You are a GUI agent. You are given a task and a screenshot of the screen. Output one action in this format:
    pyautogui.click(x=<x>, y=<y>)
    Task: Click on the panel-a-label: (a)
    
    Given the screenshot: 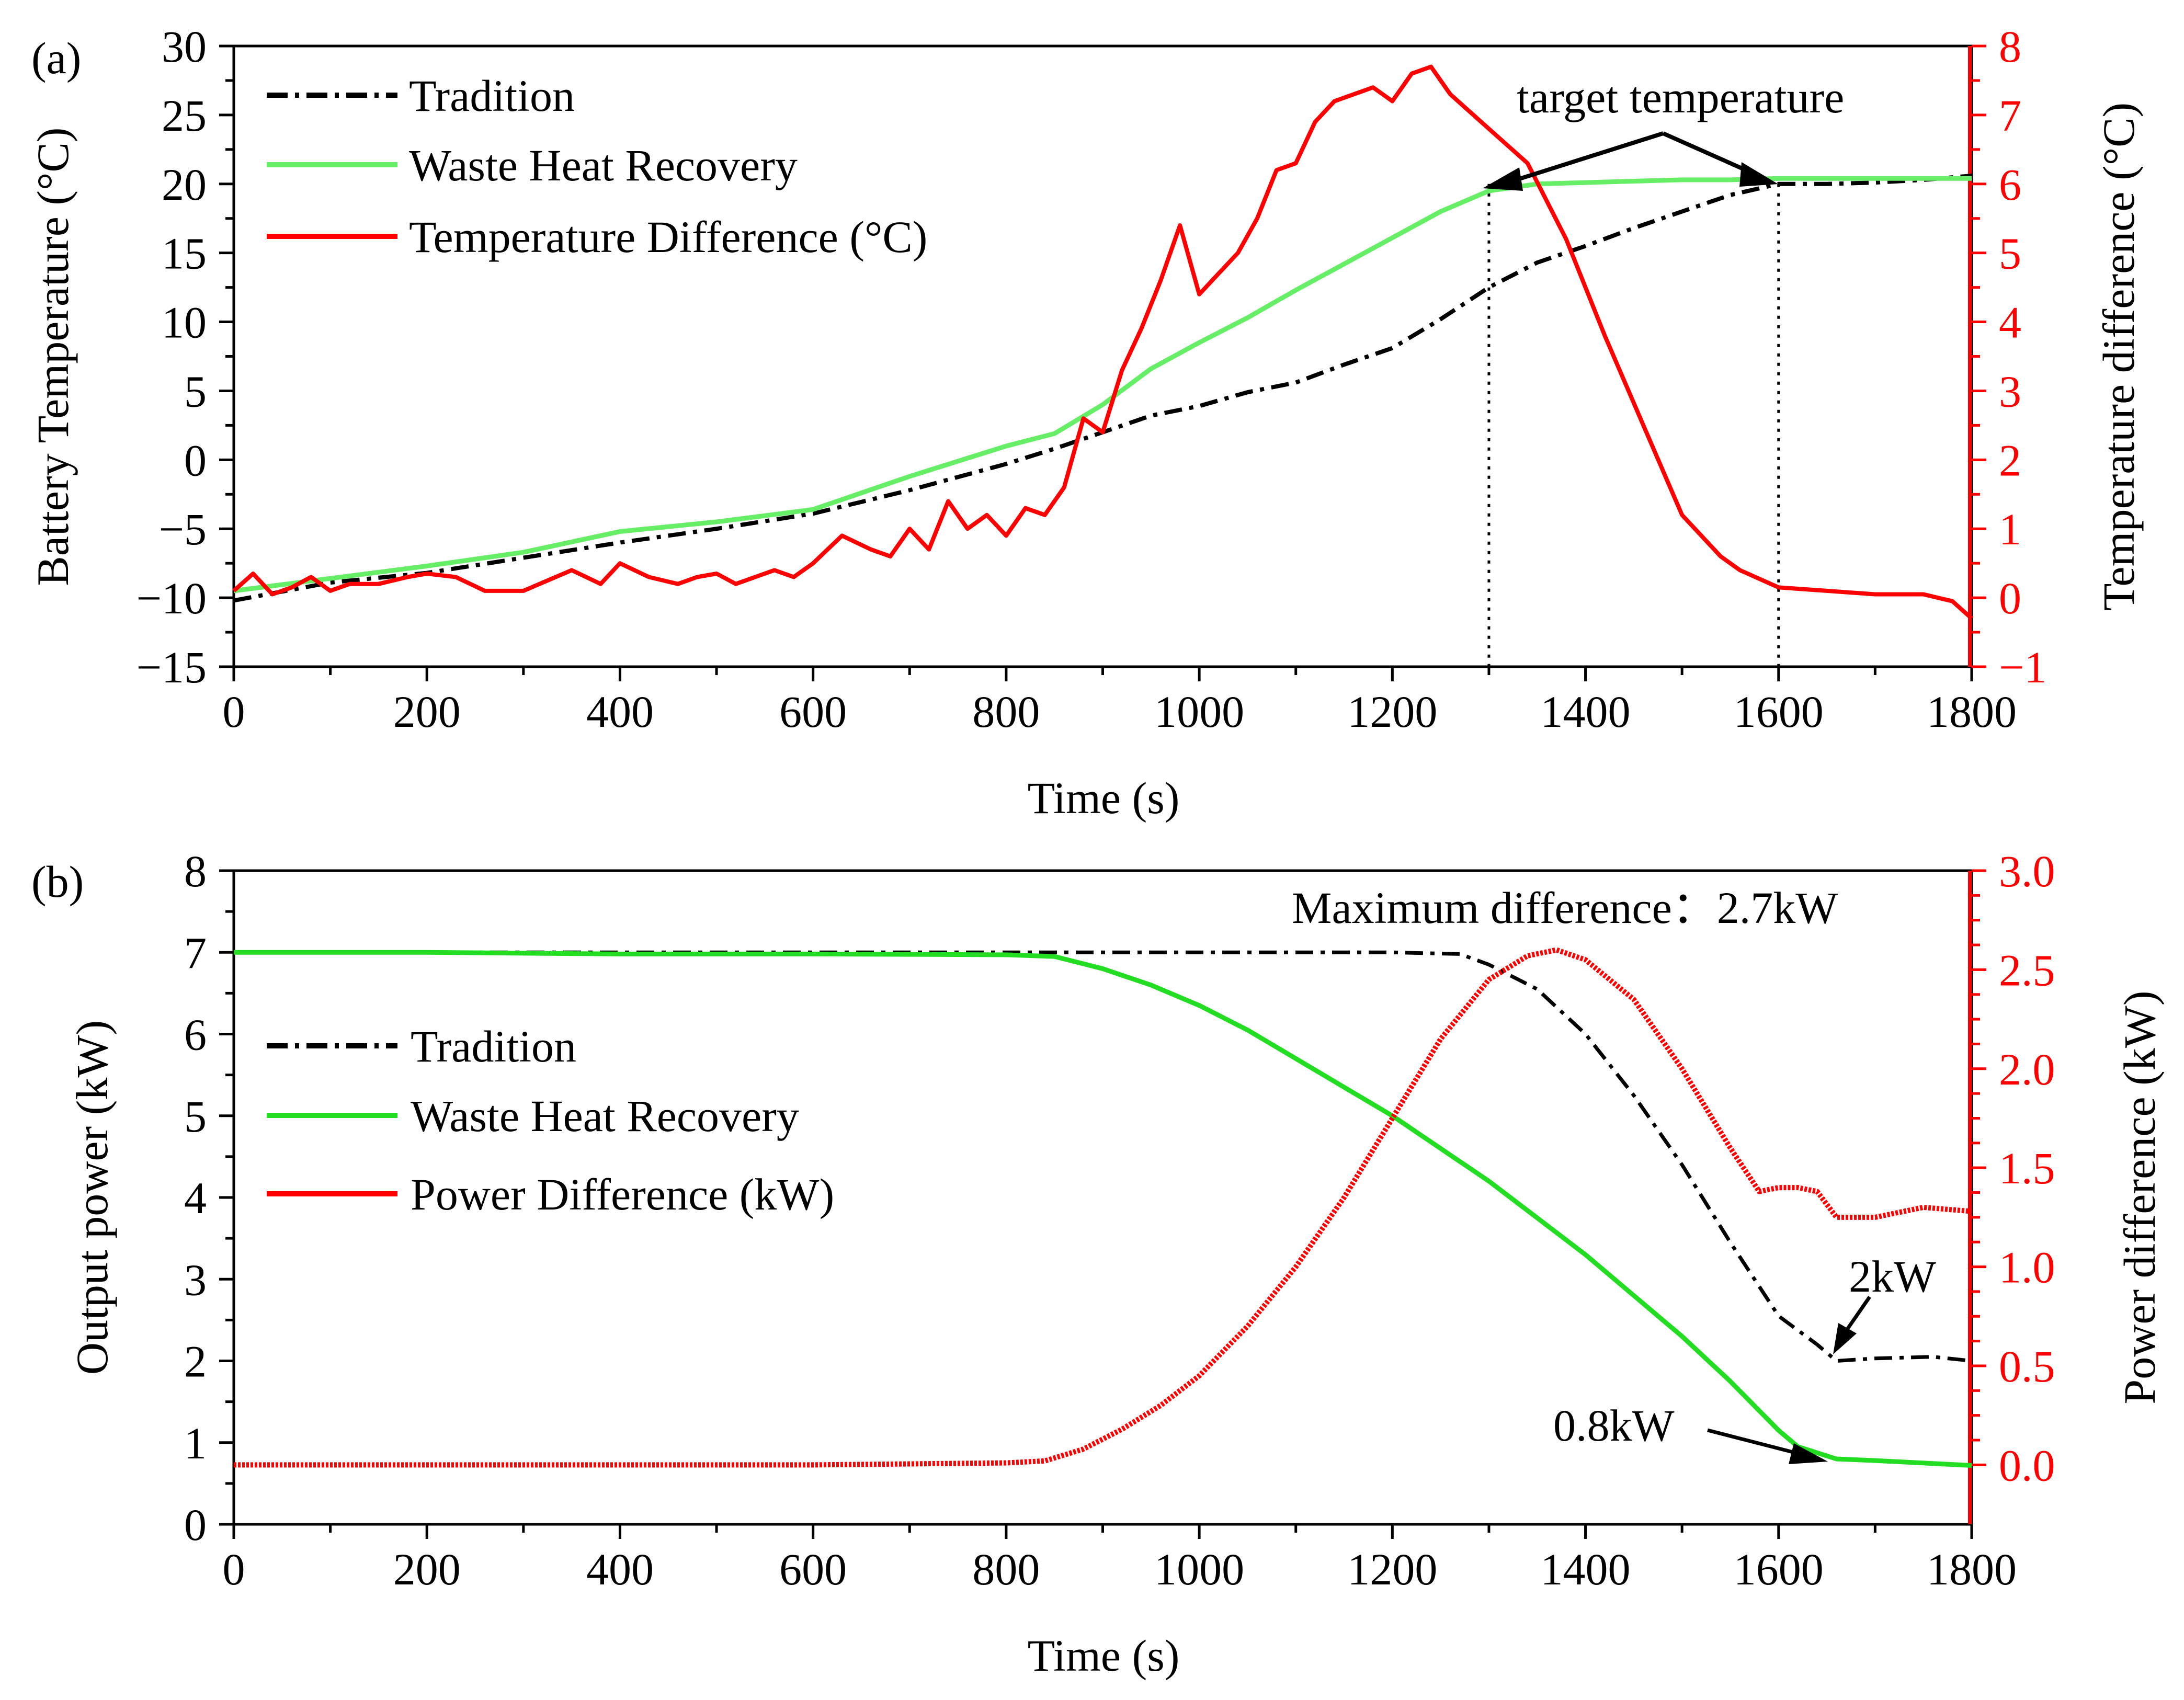 What is the action you would take?
    pyautogui.click(x=56, y=58)
    